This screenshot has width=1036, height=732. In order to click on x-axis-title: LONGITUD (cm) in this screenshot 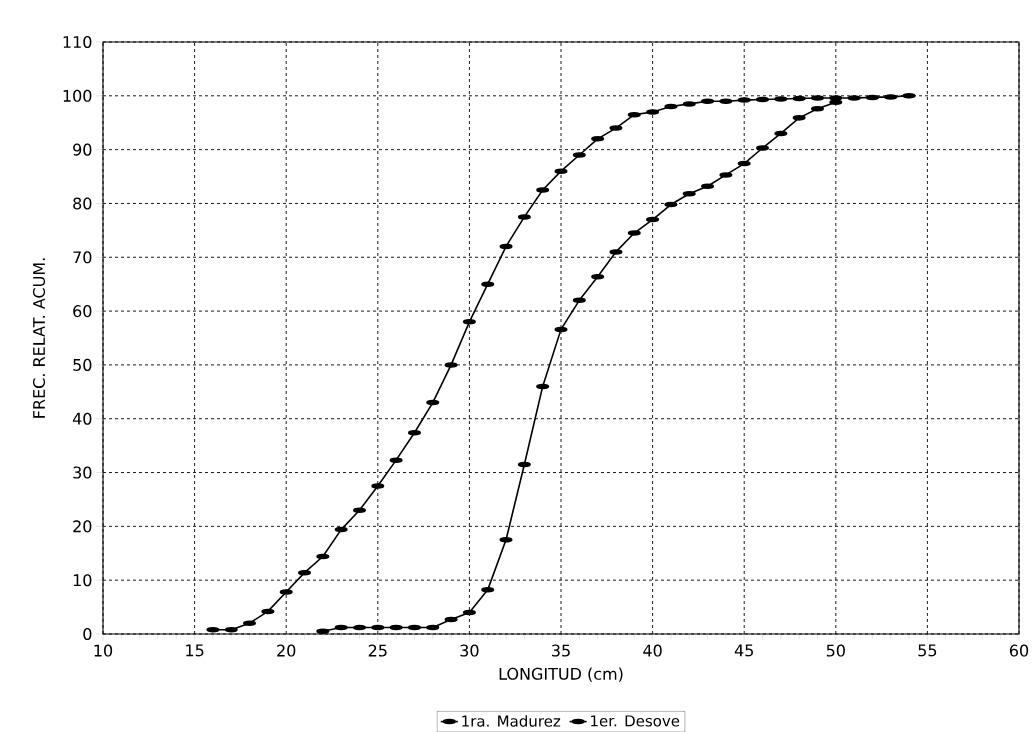, I will do `click(561, 674)`.